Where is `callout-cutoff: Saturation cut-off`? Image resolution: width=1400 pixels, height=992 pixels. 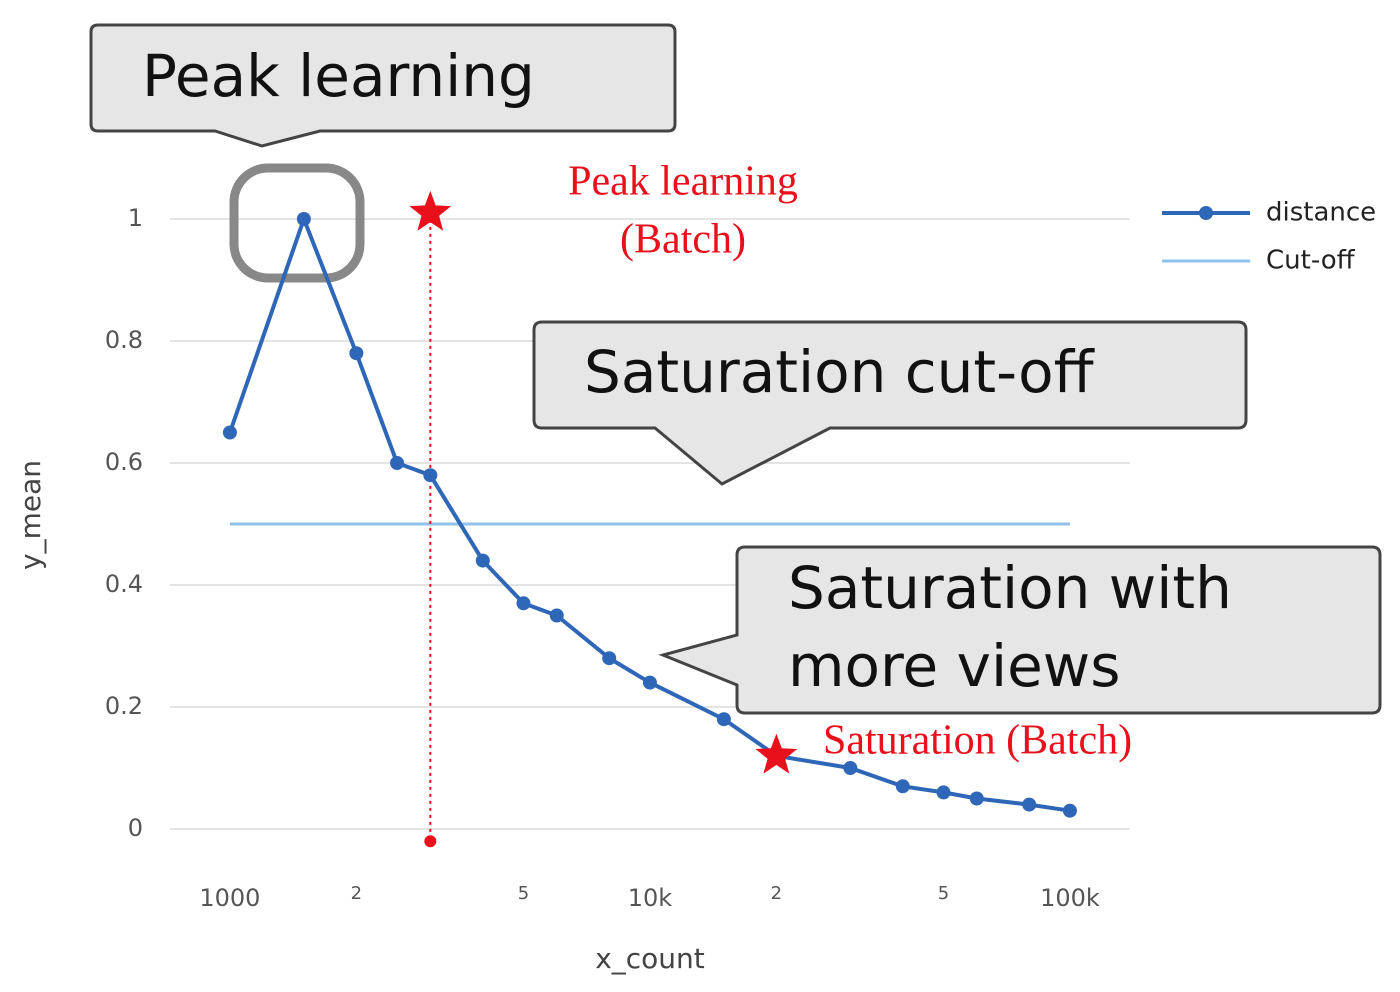
callout-cutoff: Saturation cut-off is located at coordinates (890, 403).